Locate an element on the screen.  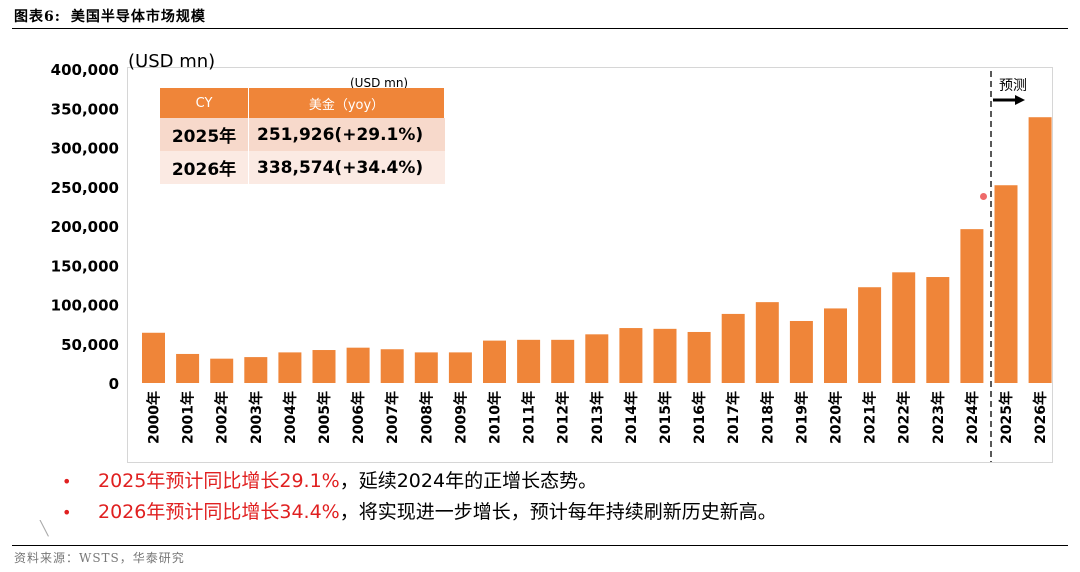
inset-unit-label: (USD mn) is located at coordinates (379, 83).